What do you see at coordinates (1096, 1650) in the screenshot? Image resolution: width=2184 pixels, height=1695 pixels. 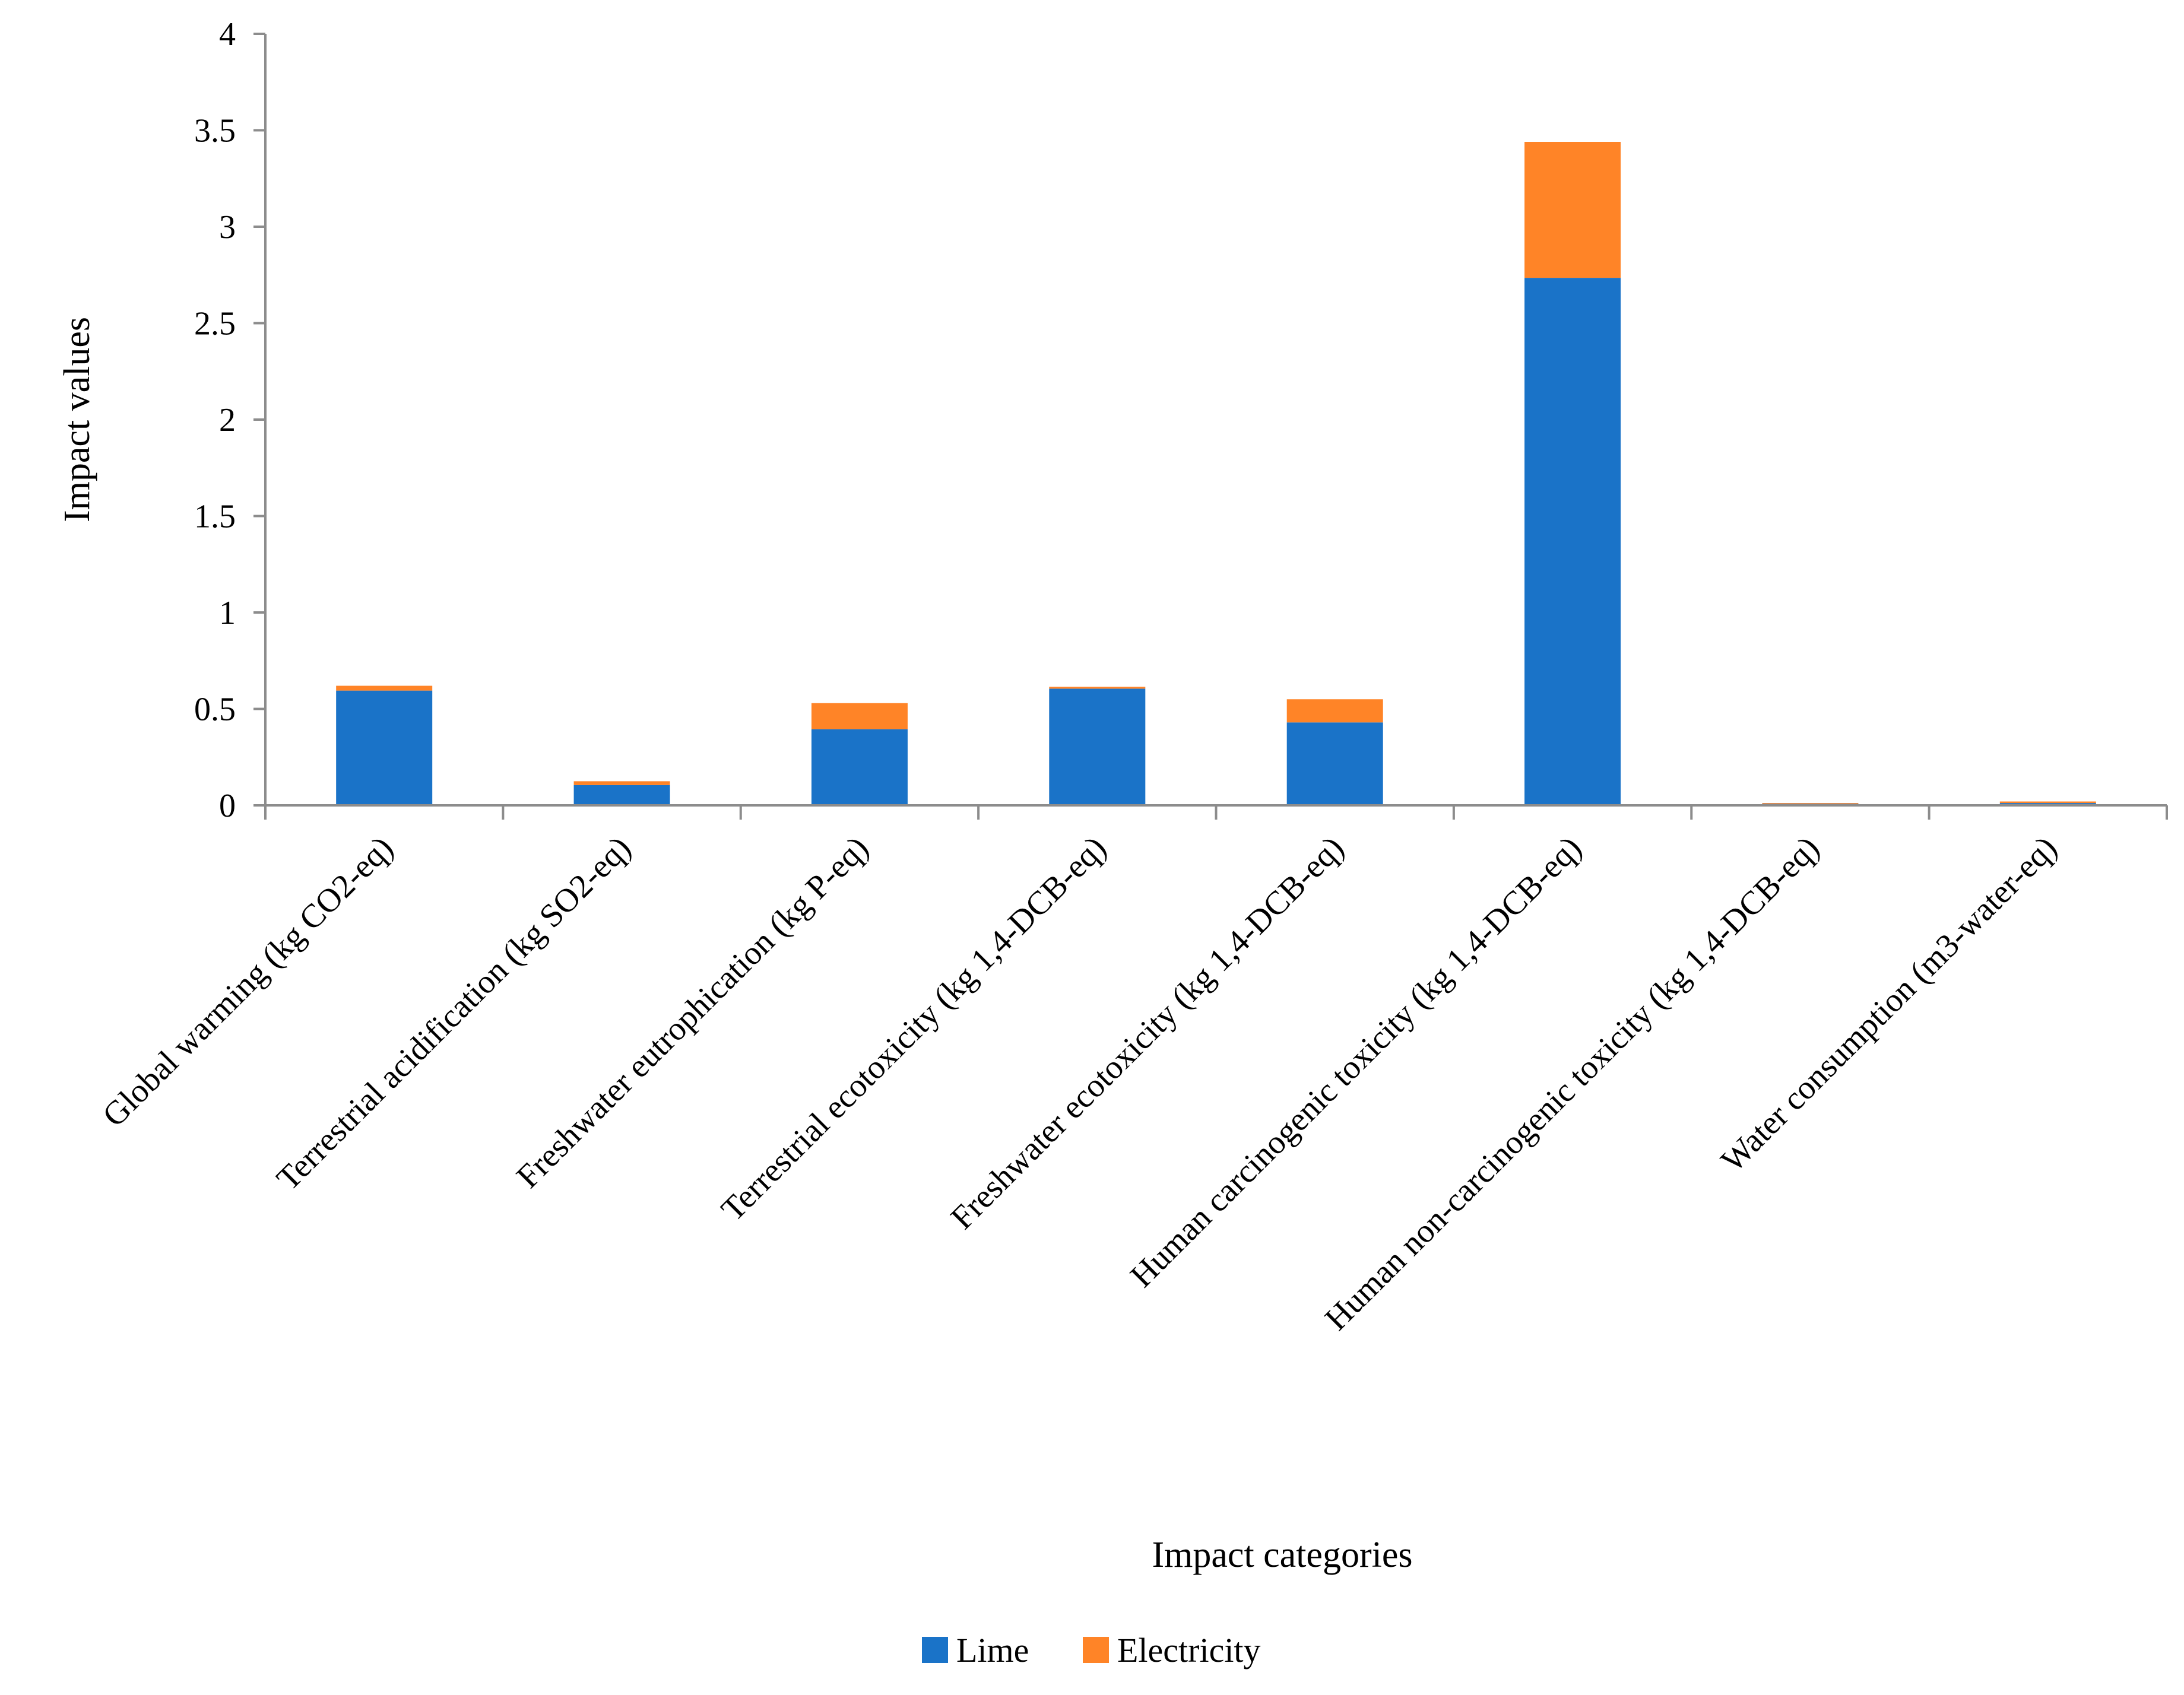 I see `legend-swatch-electricity` at bounding box center [1096, 1650].